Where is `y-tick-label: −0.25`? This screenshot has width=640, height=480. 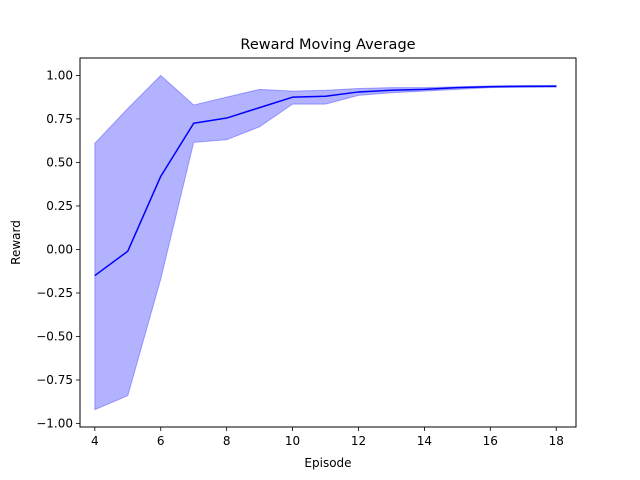 y-tick-label: −0.25 is located at coordinates (54, 293).